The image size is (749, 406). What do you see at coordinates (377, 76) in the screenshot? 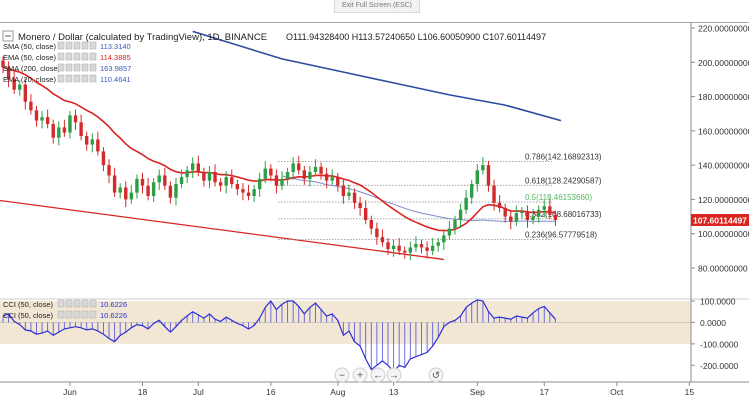
I see `sma200-line` at bounding box center [377, 76].